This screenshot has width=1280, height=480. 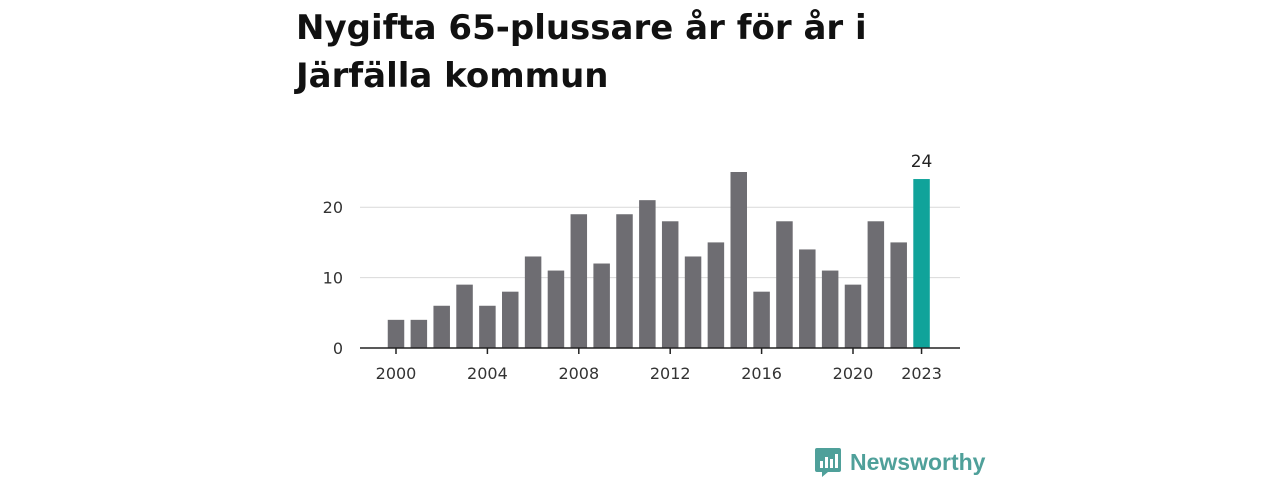 What do you see at coordinates (556, 309) in the screenshot?
I see `bar-2007` at bounding box center [556, 309].